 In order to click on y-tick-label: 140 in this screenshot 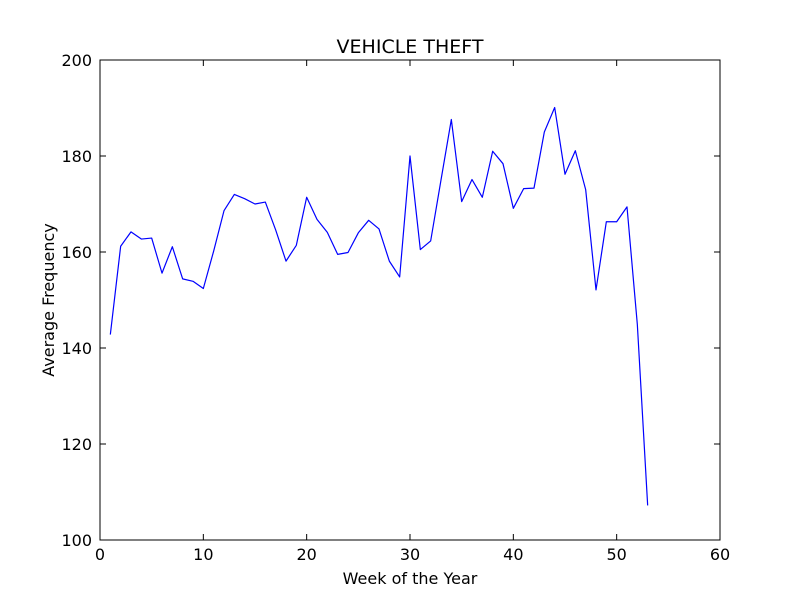, I will do `click(76, 348)`.